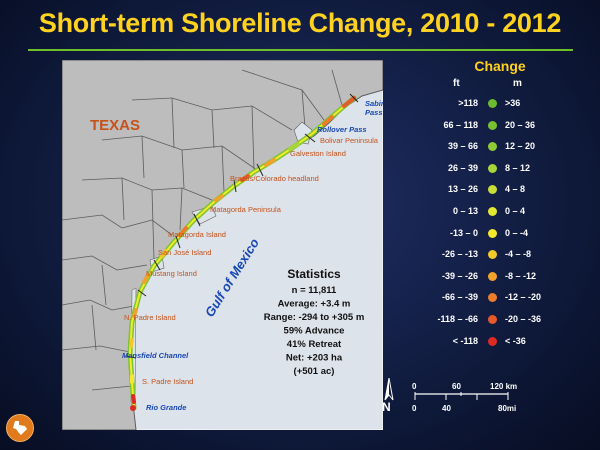 Image resolution: width=600 pixels, height=450 pixels. I want to click on legend-m-range: -8 – -12, so click(521, 275).